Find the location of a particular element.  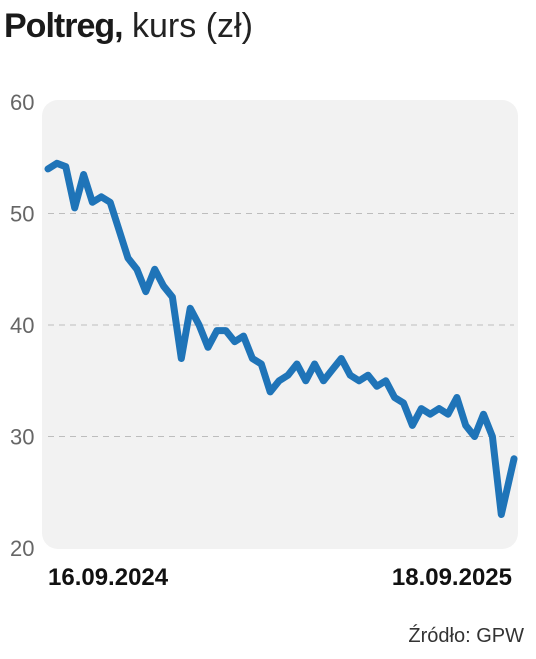

chart-title-company: Poltreg, is located at coordinates (64, 26).